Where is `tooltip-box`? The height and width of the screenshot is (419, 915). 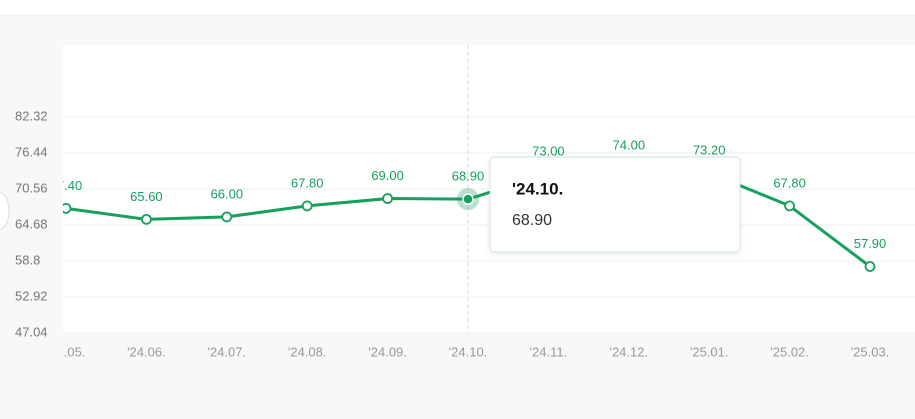
tooltip-box is located at coordinates (615, 204).